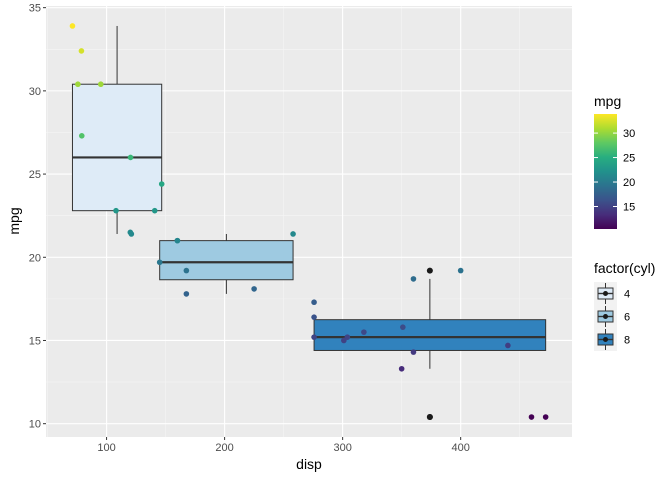 The height and width of the screenshot is (480, 672). What do you see at coordinates (629, 134) in the screenshot?
I see `colorbar-tick-label: 30` at bounding box center [629, 134].